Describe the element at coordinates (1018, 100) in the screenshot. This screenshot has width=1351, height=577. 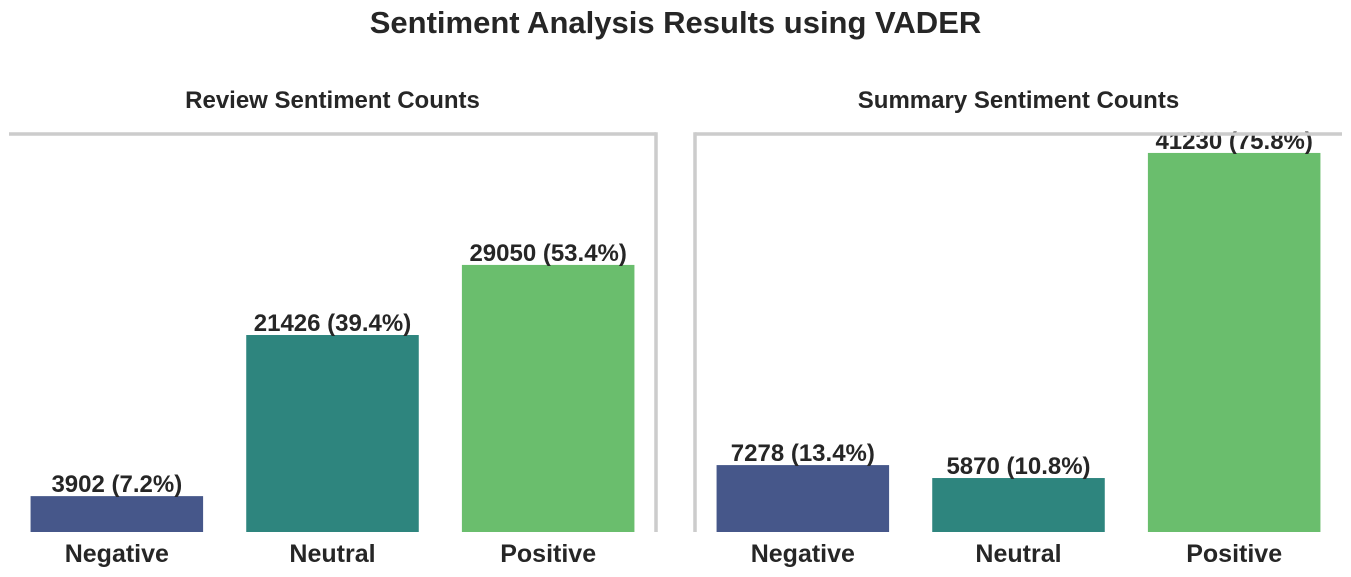
I see `panel-title: Summary Sentiment Counts` at that location.